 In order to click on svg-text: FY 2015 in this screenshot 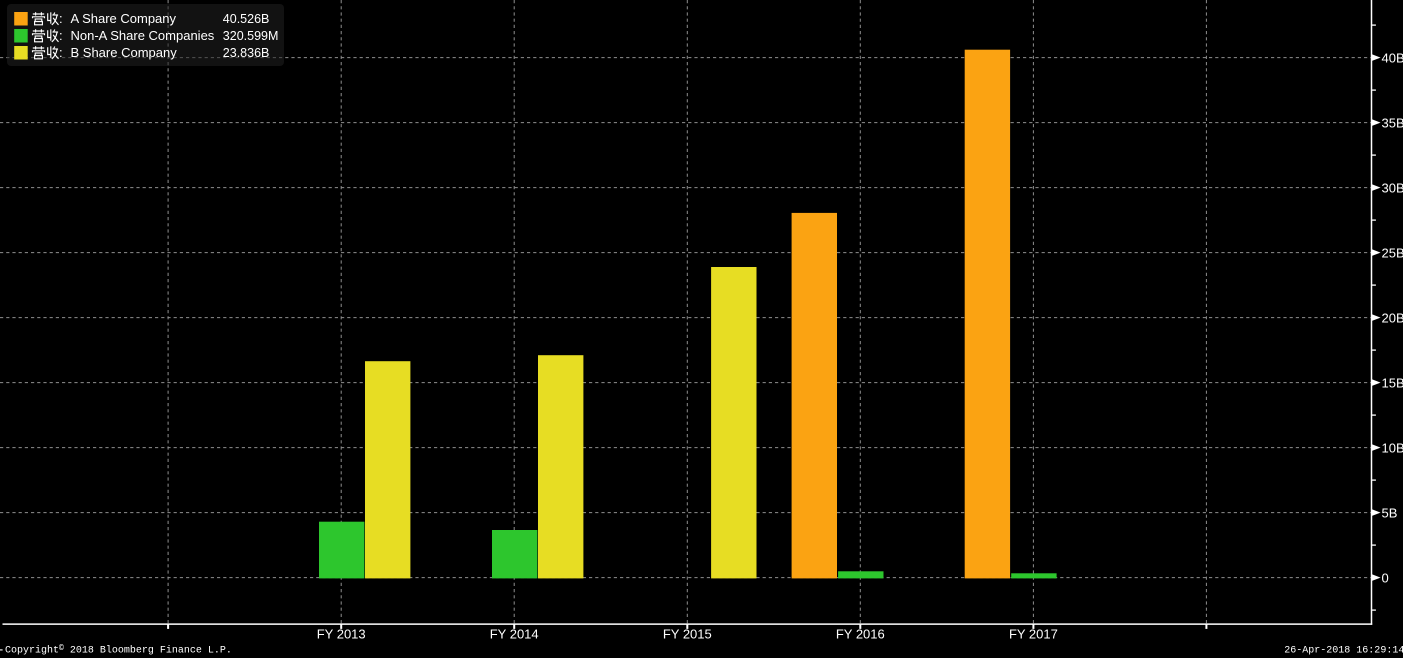, I will do `click(687, 634)`.